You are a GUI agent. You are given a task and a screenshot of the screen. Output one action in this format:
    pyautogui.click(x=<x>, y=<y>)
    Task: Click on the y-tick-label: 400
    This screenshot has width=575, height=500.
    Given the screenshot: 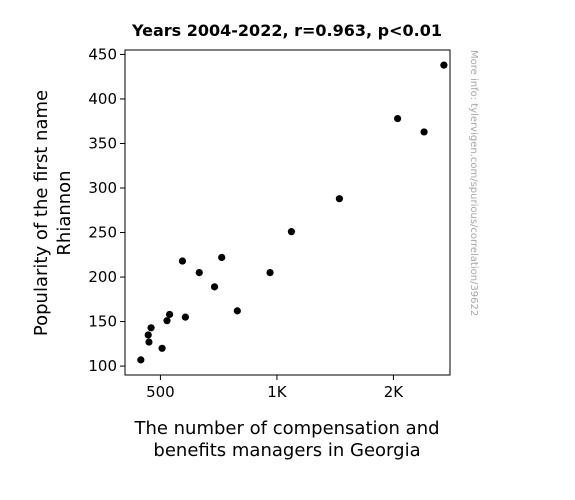 What is the action you would take?
    pyautogui.click(x=102, y=99)
    